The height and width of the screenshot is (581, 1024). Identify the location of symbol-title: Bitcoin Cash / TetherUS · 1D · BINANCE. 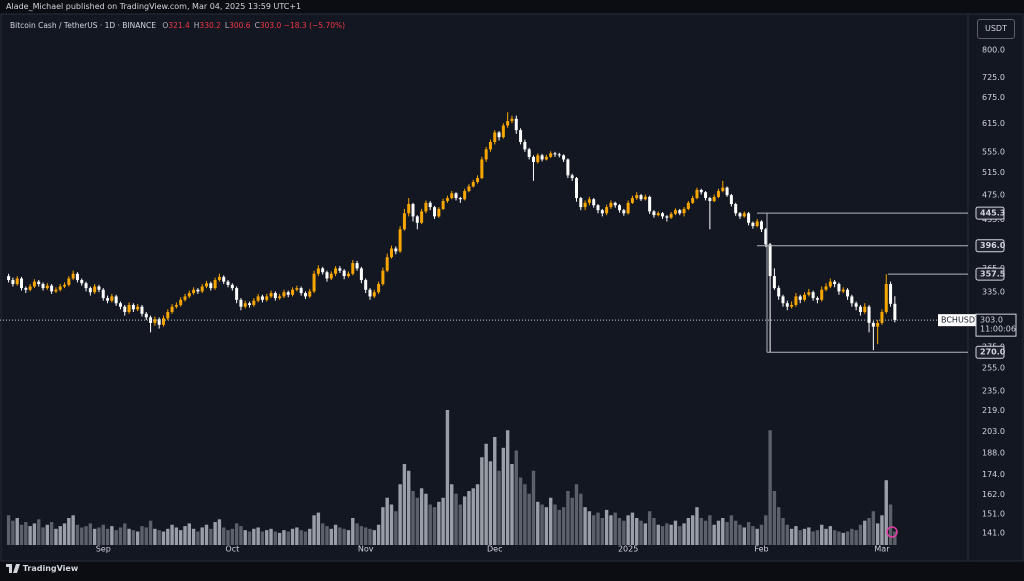
(83, 25).